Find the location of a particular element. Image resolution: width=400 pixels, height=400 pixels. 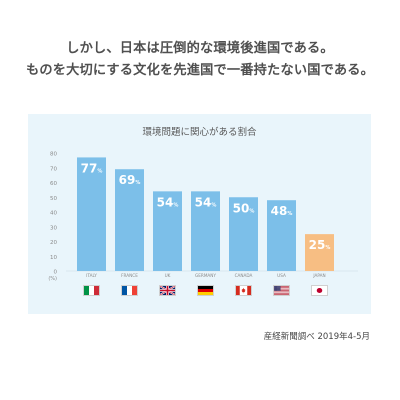

x-tick-label: GERMANY is located at coordinates (205, 275).